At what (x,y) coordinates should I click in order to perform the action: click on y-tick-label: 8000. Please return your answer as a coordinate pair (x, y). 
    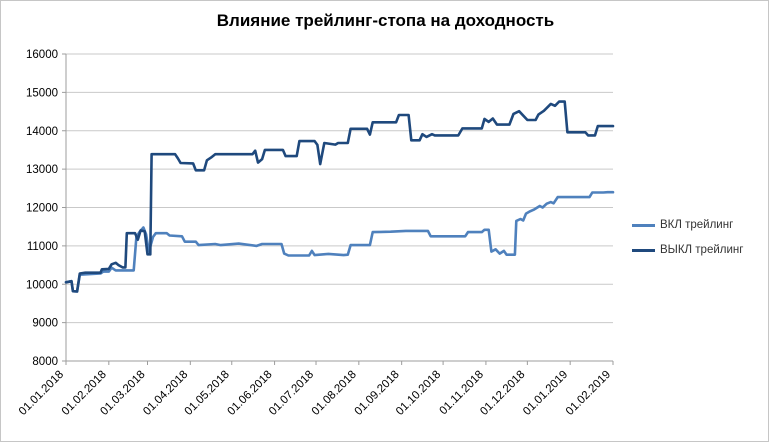
    Looking at the image, I should click on (45, 362).